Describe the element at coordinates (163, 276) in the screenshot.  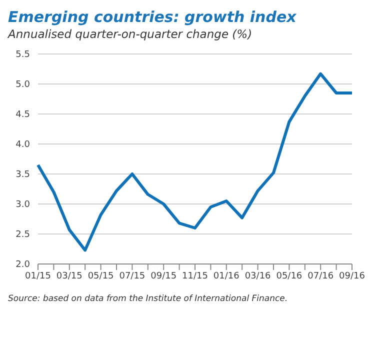
I see `x-tick-label: 09/15` at that location.